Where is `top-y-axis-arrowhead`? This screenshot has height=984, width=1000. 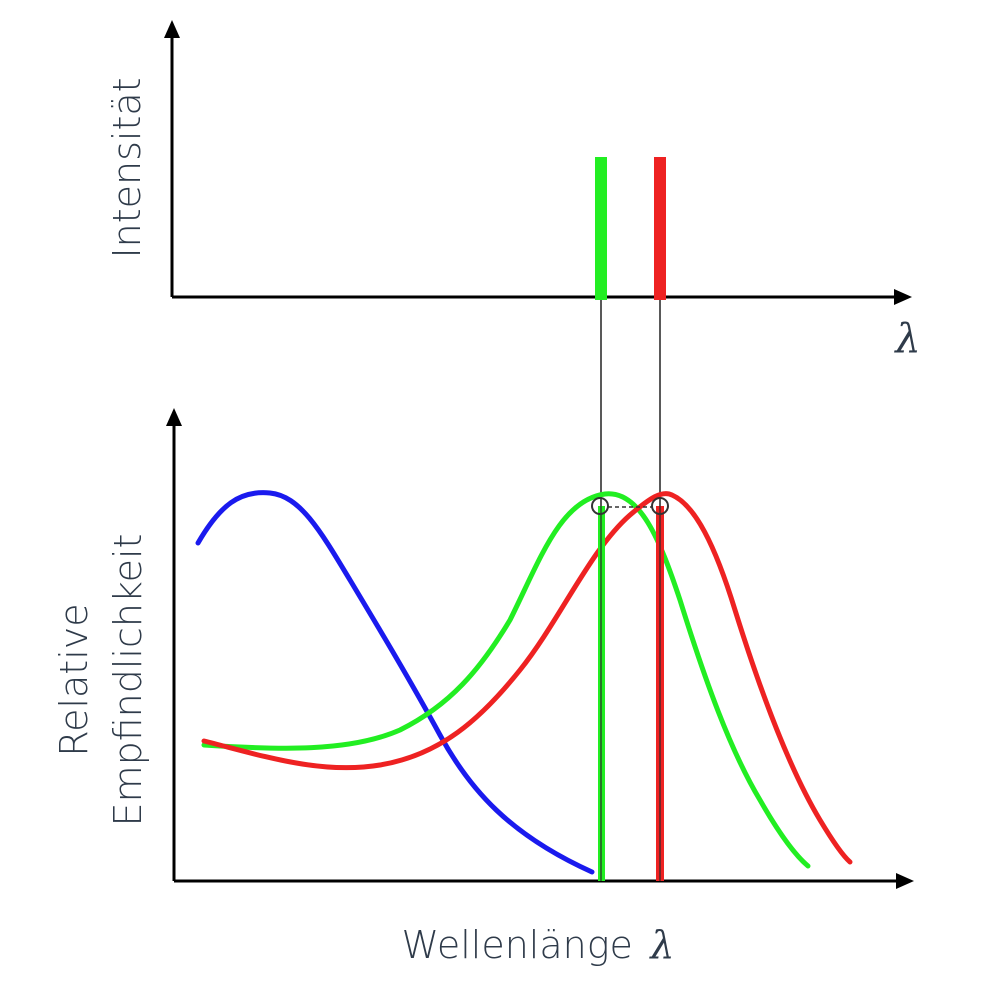
top-y-axis-arrowhead is located at coordinates (172, 29).